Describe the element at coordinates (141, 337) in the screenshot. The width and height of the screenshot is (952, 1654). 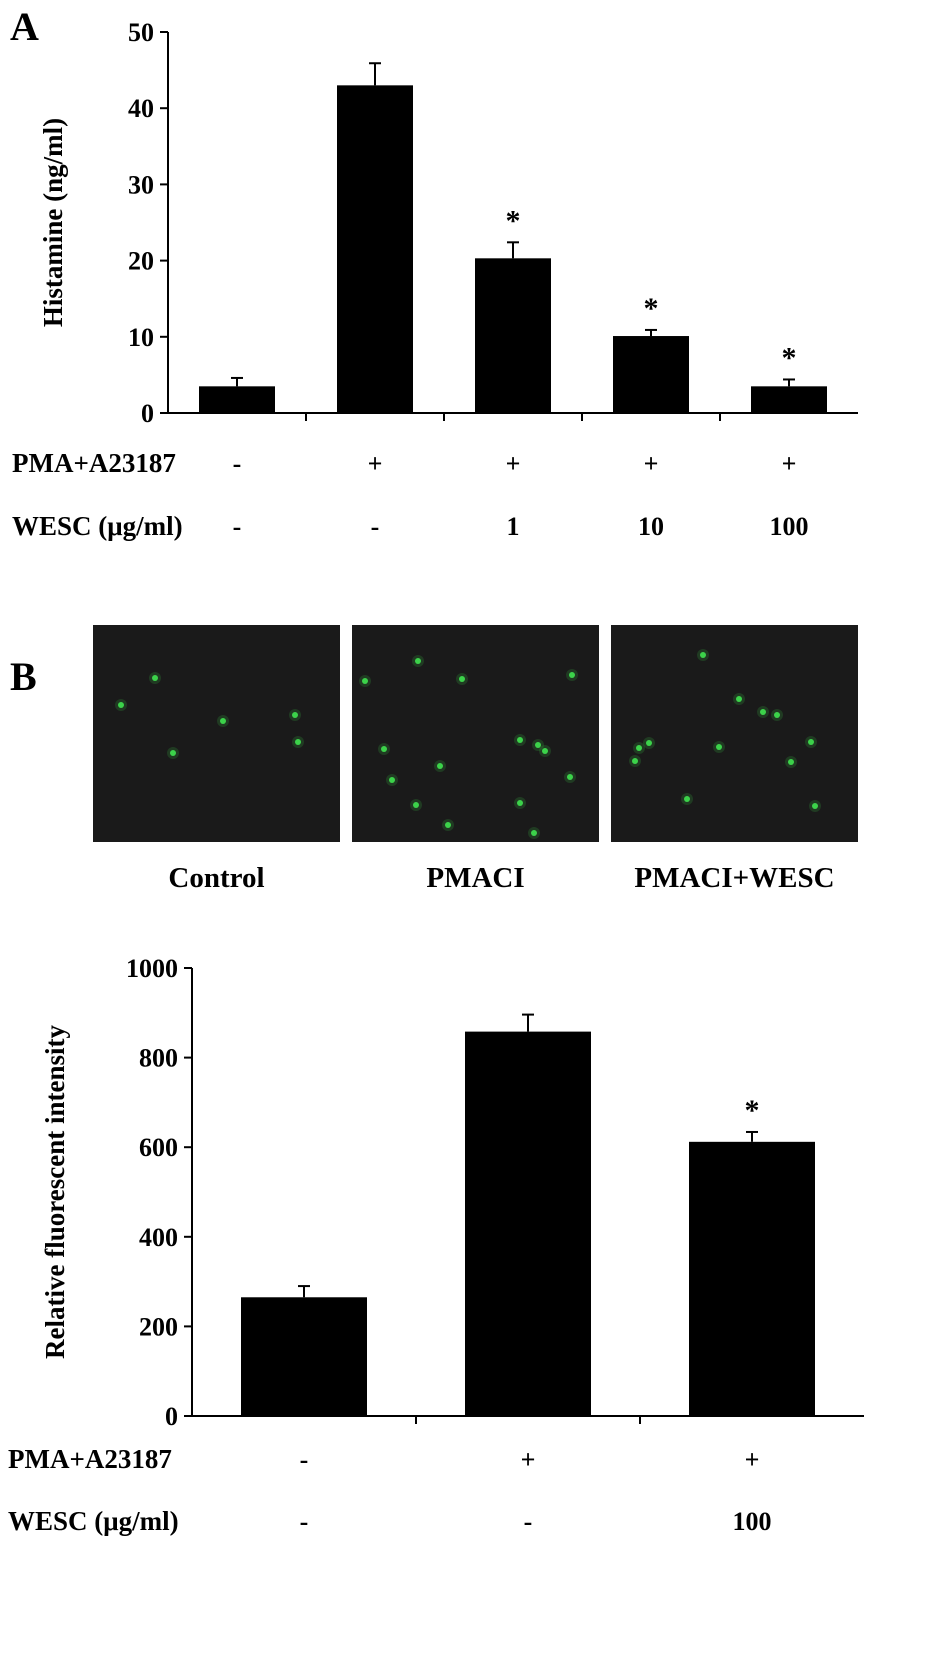
I see `y-tick-label: 10` at that location.